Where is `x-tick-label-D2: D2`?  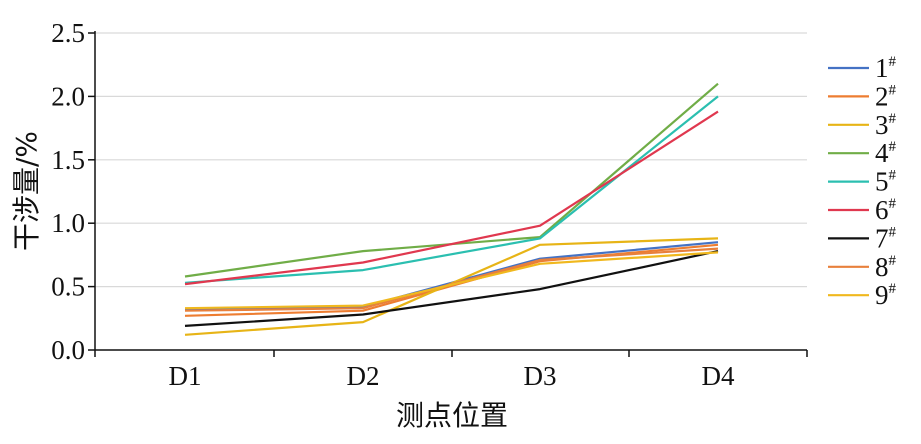 x-tick-label-D2: D2 is located at coordinates (363, 376).